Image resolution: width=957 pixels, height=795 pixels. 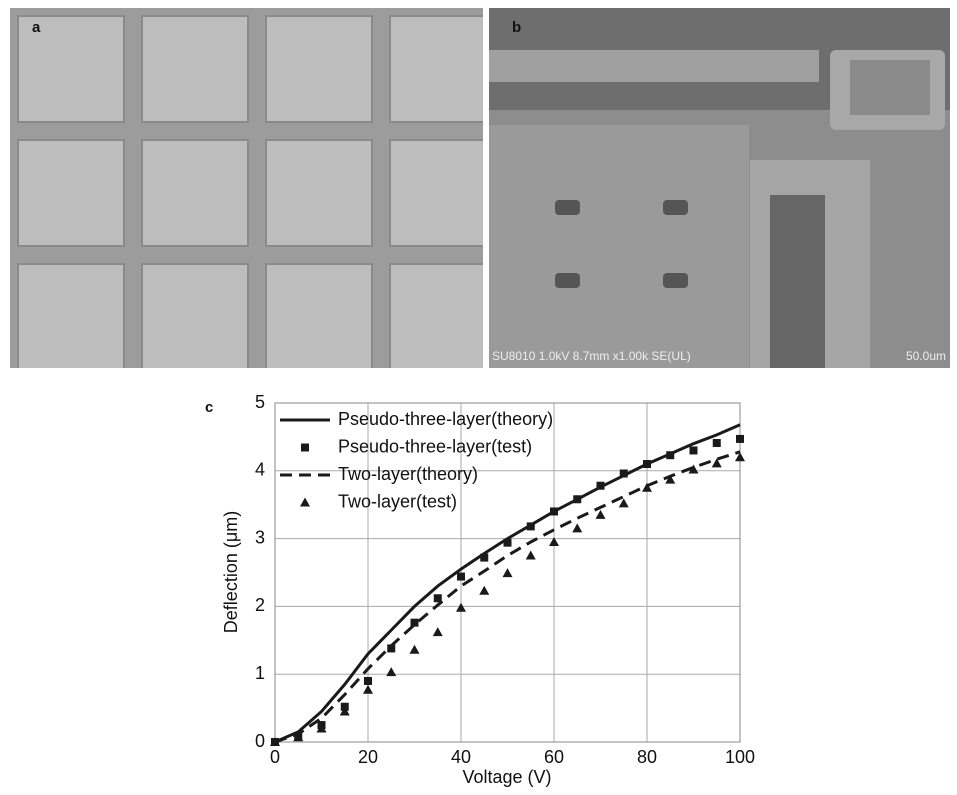 I want to click on x-tick-label: 80, so click(x=647, y=757).